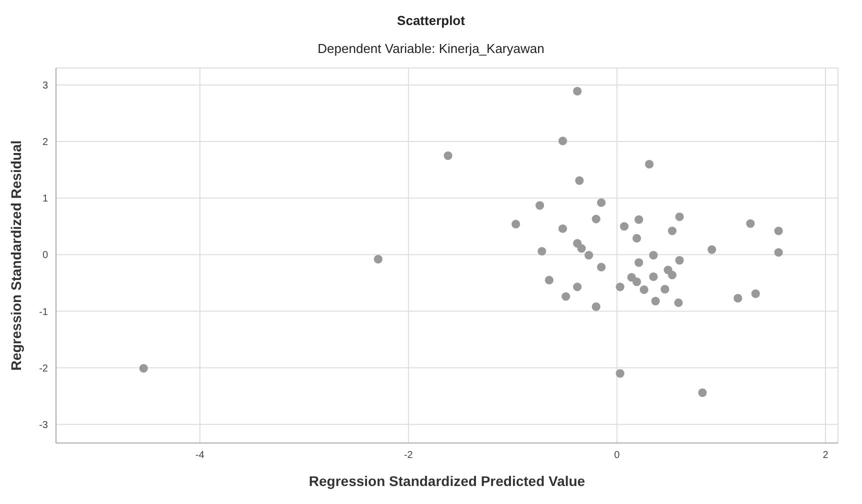  Describe the element at coordinates (45, 142) in the screenshot. I see `y-tick-label: 2` at that location.